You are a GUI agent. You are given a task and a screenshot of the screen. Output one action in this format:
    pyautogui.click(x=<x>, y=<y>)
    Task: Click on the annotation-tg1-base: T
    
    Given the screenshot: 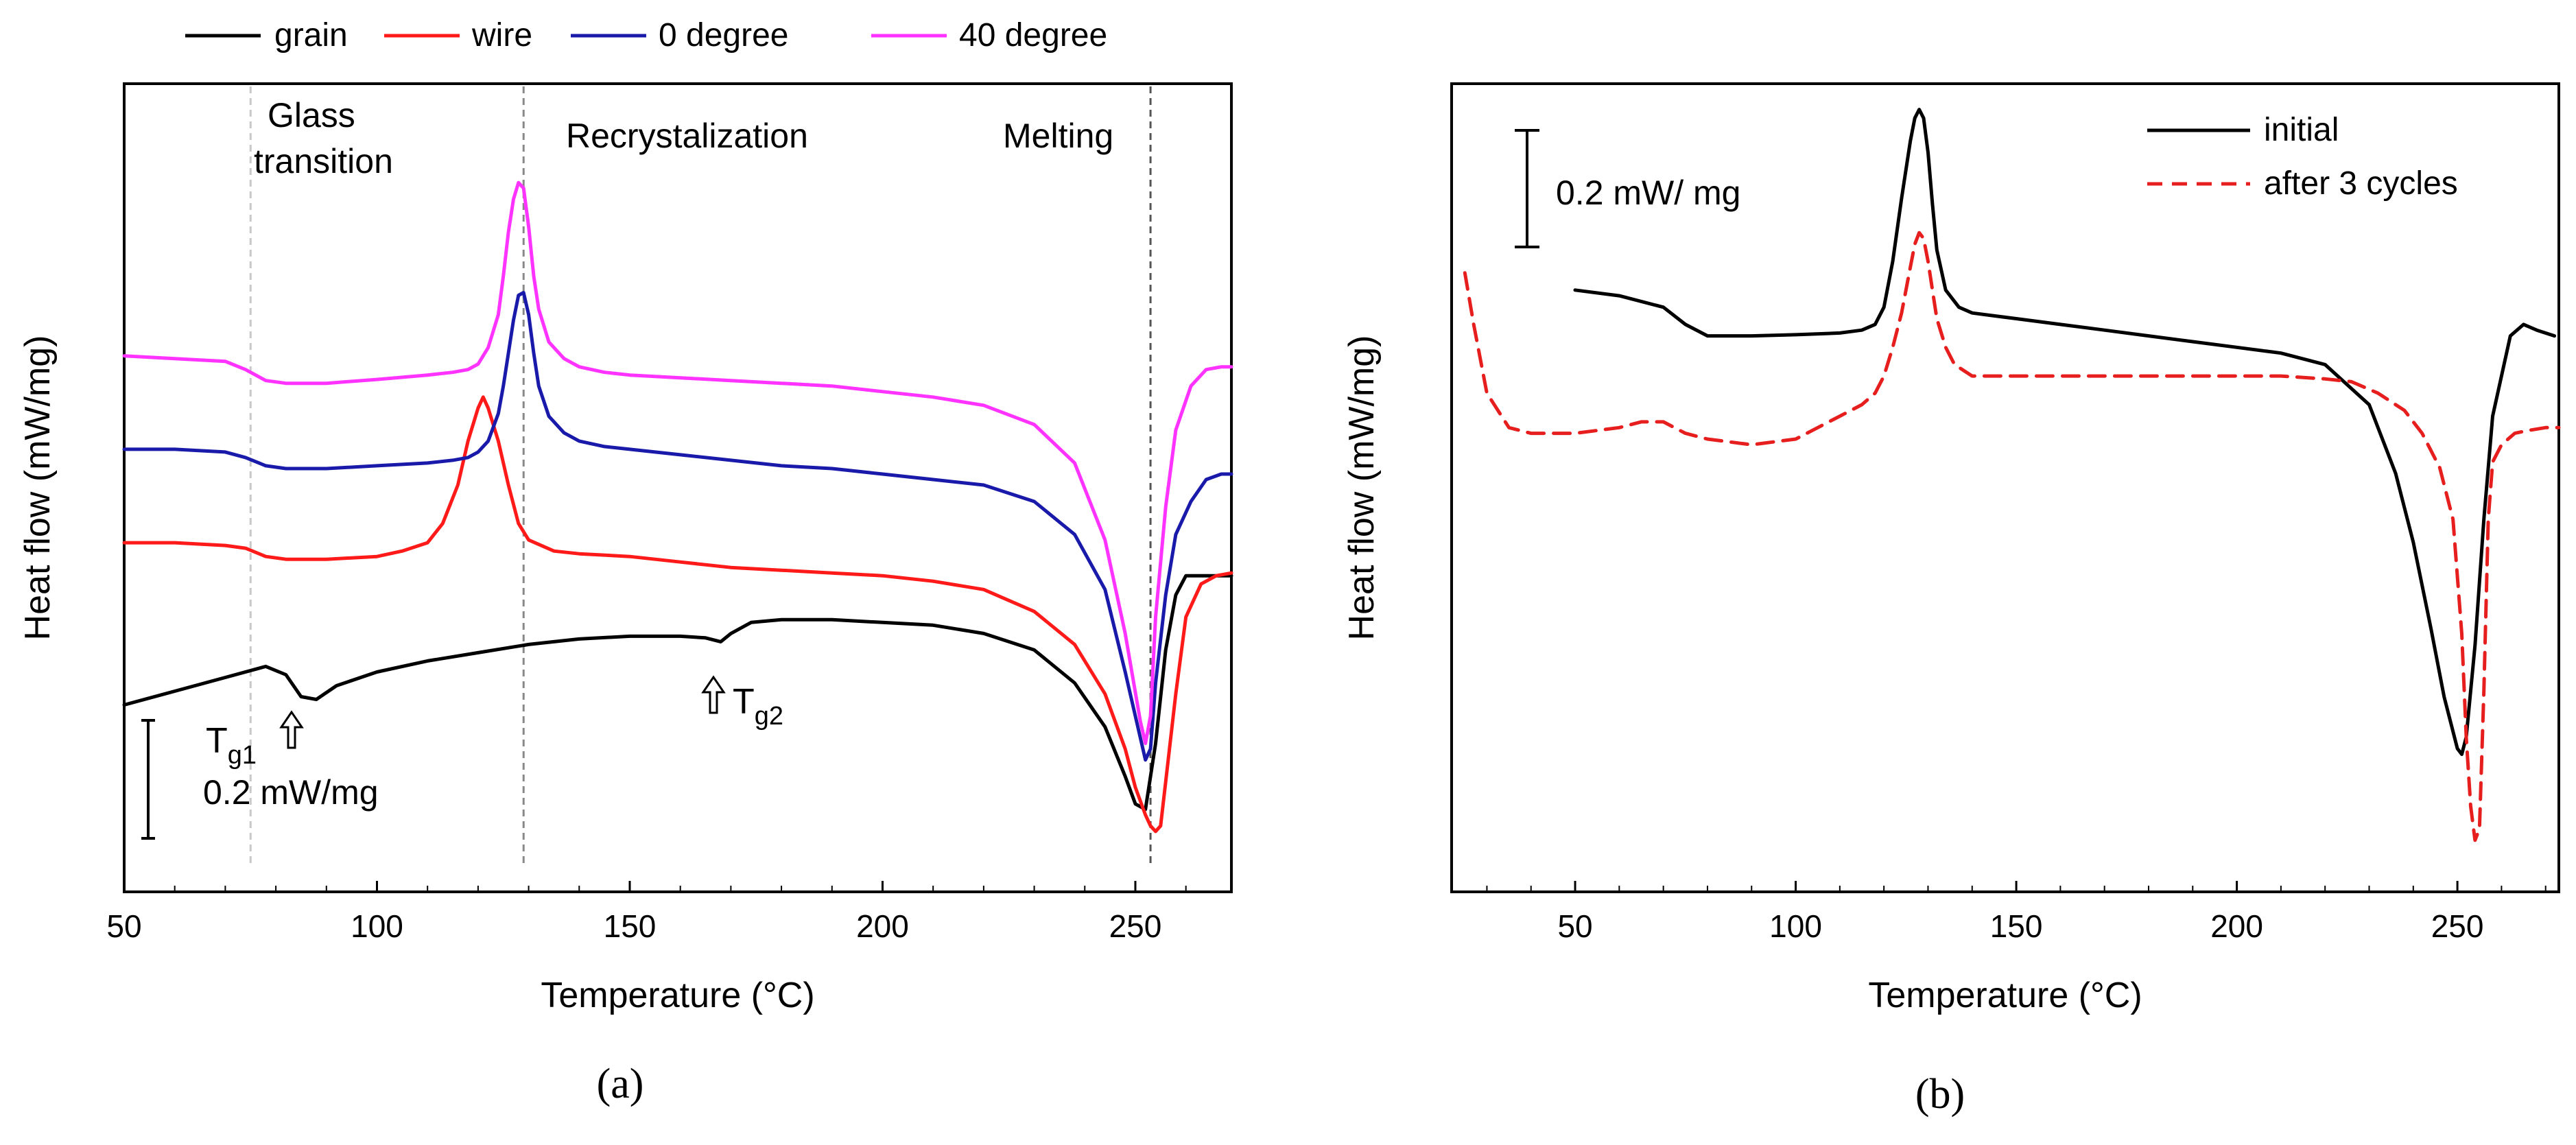 What is the action you would take?
    pyautogui.click(x=217, y=741)
    